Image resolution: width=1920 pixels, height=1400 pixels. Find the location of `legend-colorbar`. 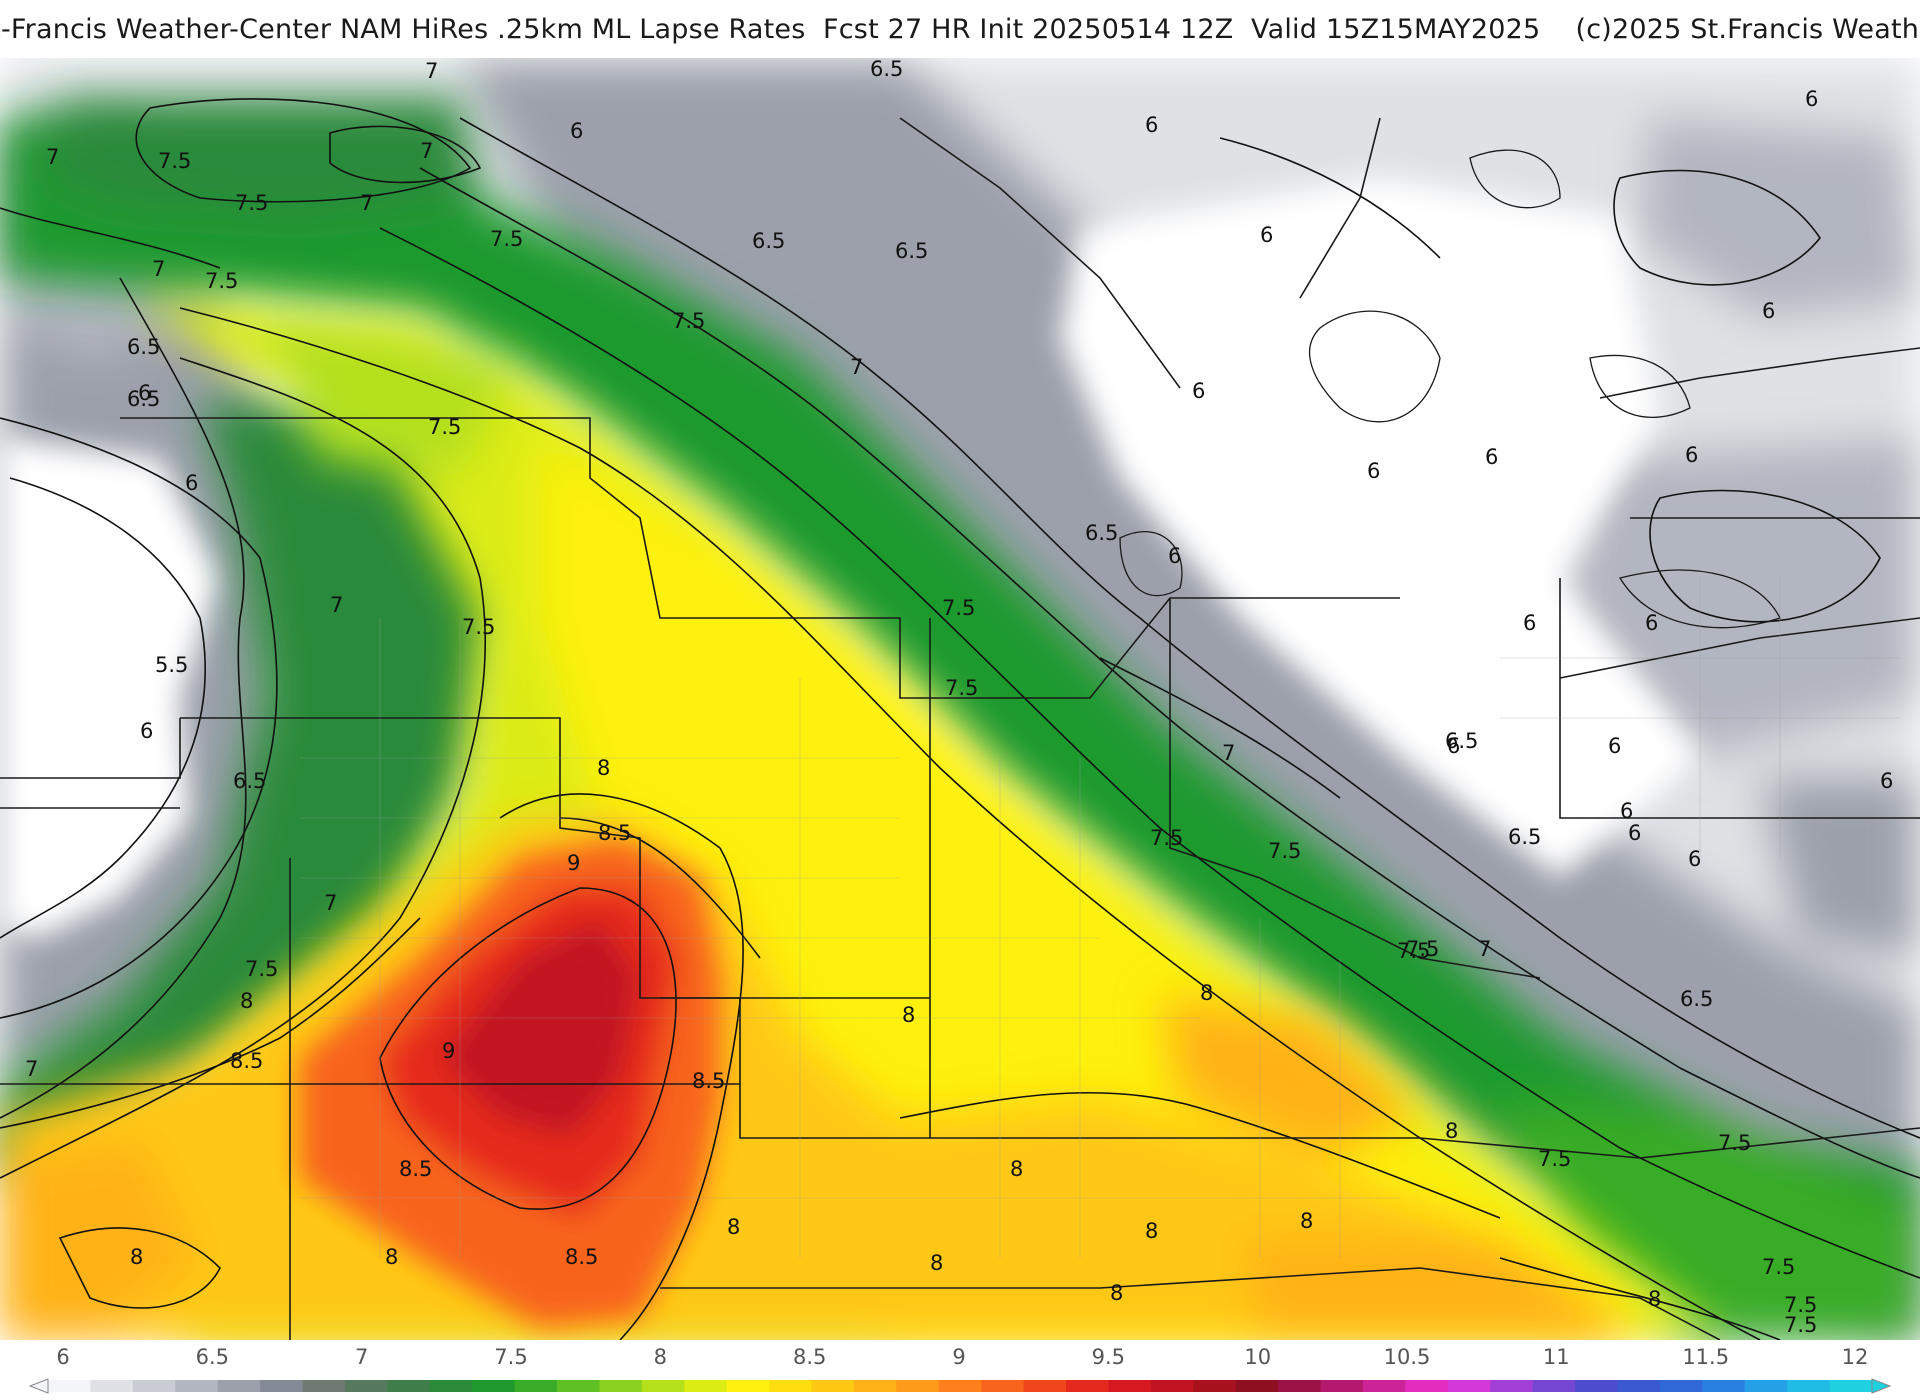

legend-colorbar is located at coordinates (960, 1386).